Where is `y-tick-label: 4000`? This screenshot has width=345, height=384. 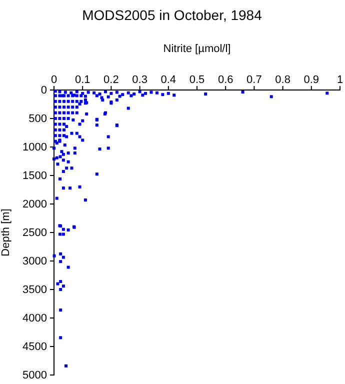
y-tick-label: 4000 is located at coordinates (34, 318).